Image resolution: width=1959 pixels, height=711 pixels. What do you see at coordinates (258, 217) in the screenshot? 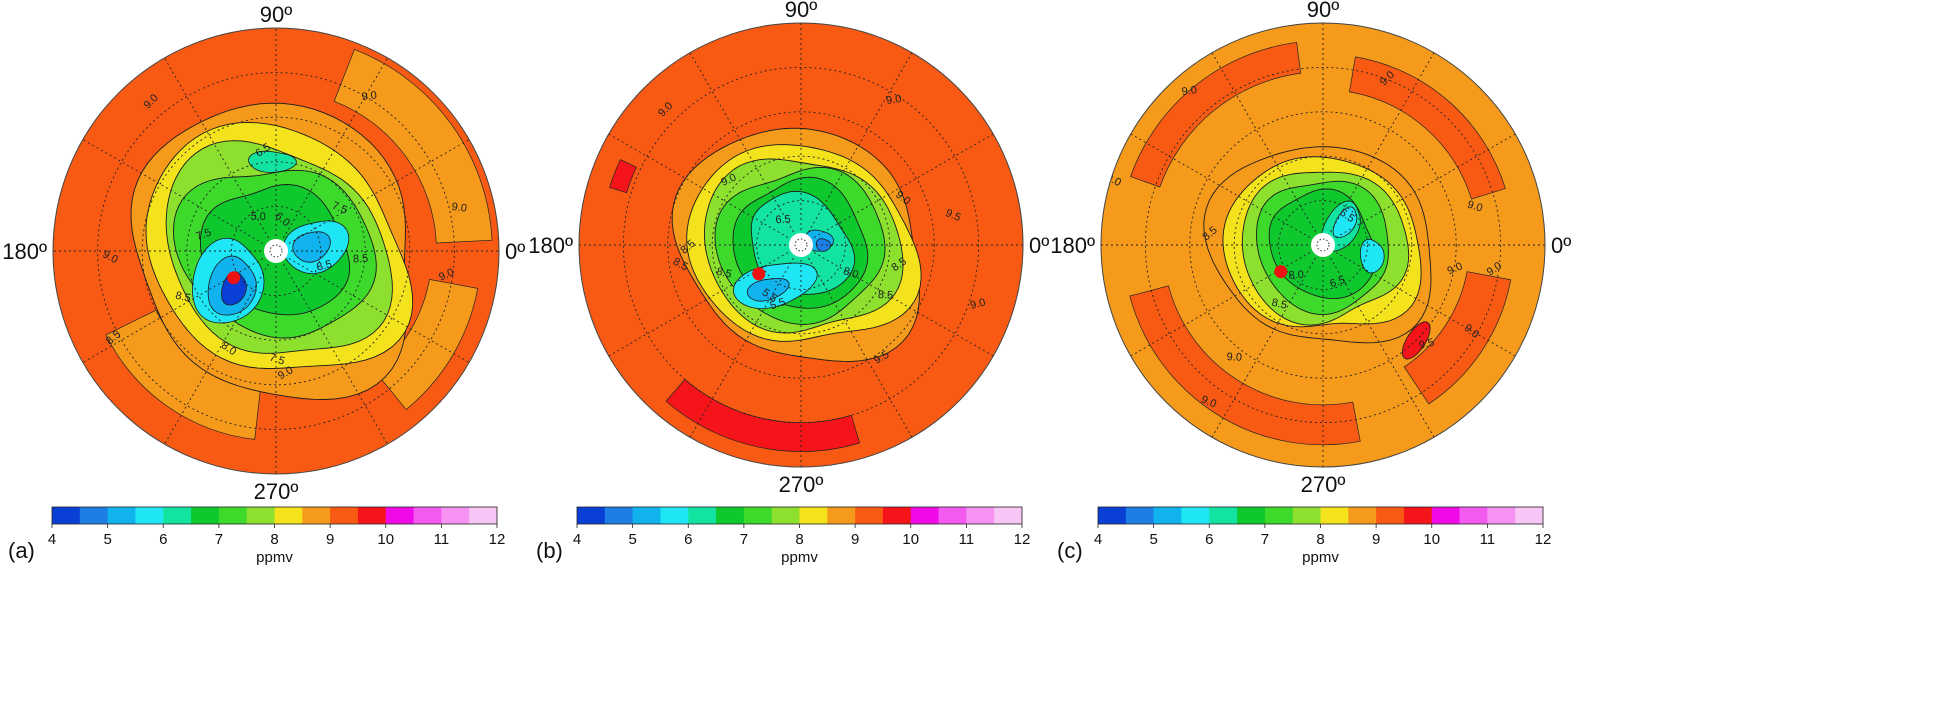
I see `contour-label: 5.0` at bounding box center [258, 217].